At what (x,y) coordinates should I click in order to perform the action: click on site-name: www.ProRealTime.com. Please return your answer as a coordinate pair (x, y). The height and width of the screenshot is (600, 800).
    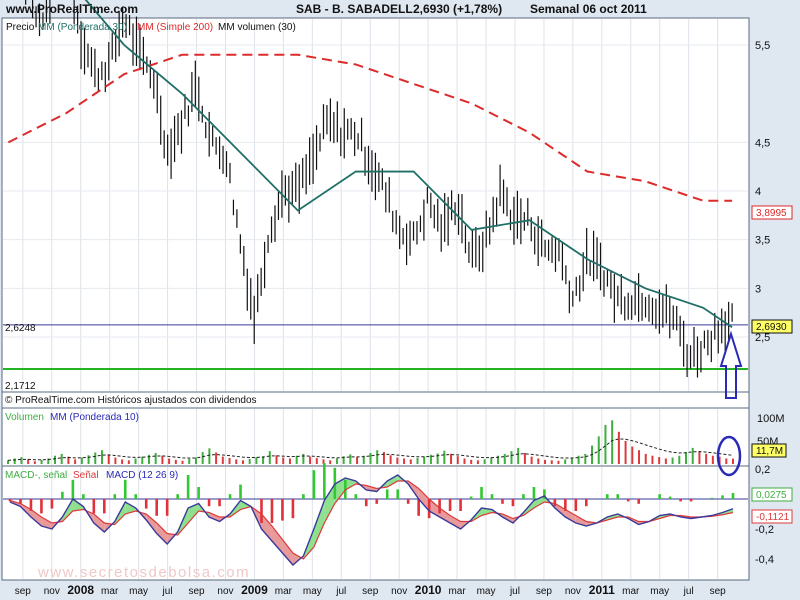
    Looking at the image, I should click on (71, 9).